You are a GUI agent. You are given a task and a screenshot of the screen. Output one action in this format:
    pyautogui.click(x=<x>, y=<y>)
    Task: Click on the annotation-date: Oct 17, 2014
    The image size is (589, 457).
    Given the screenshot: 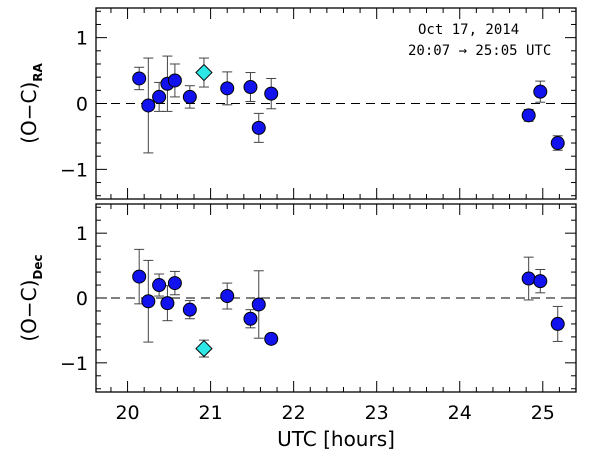 What is the action you would take?
    pyautogui.click(x=468, y=30)
    